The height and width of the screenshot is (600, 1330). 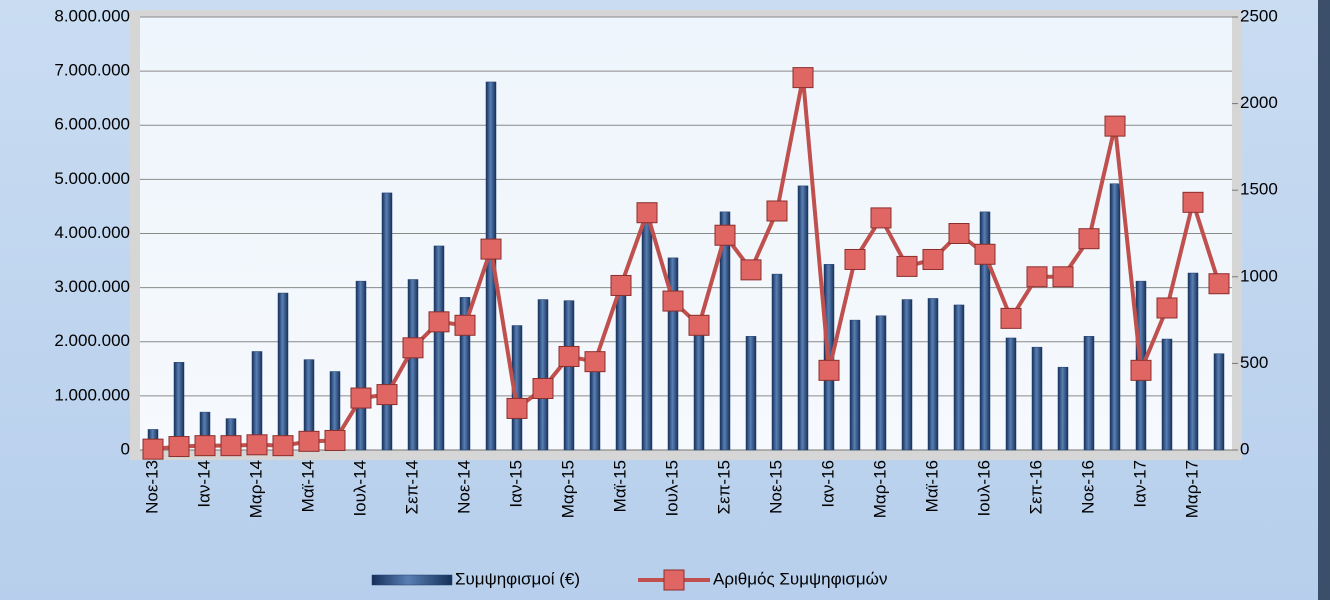 I want to click on x-tick-label: Ιαν-17, so click(x=1139, y=484).